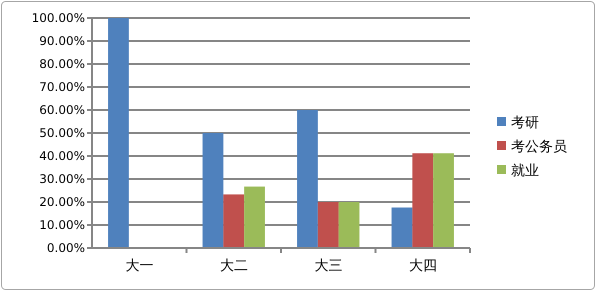 The width and height of the screenshot is (599, 294). Describe the element at coordinates (62, 179) in the screenshot. I see `y-tick-label: 30.00%` at that location.